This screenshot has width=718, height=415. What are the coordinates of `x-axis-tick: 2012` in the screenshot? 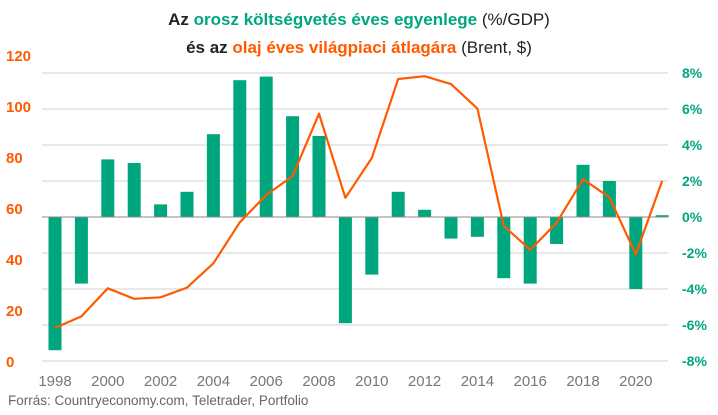 It's located at (424, 381).